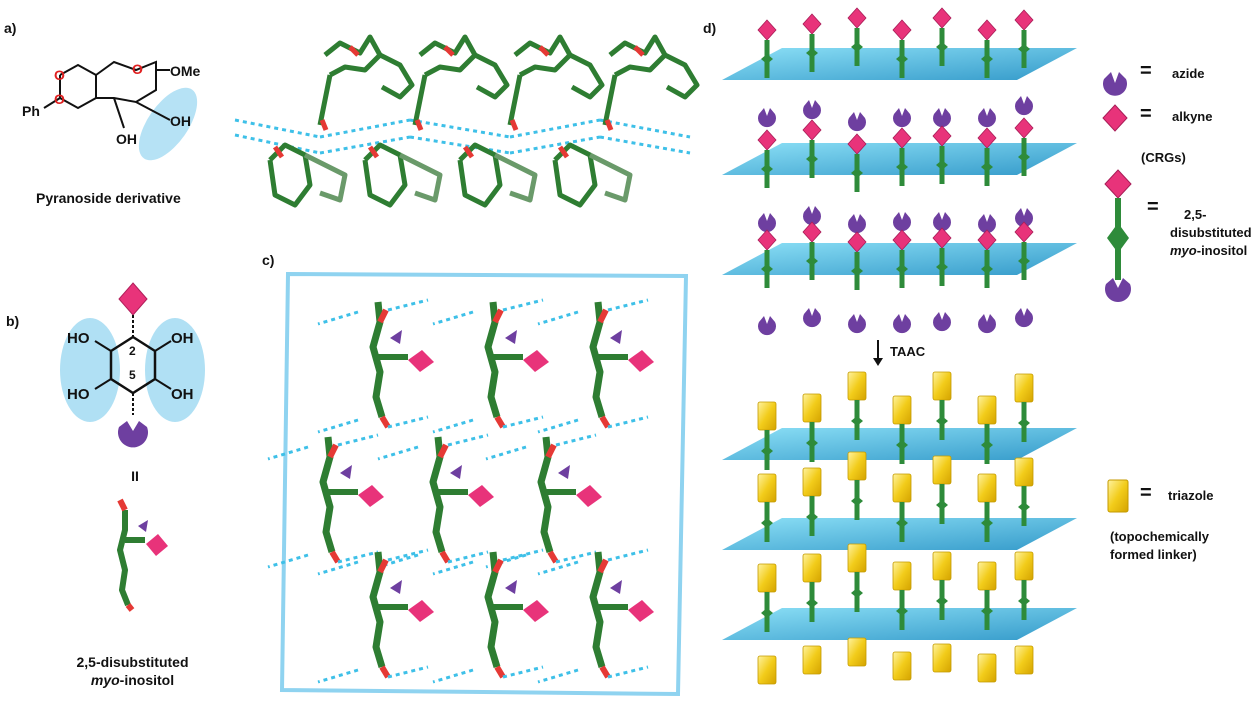  What do you see at coordinates (78, 338) in the screenshot?
I see `label-ho-top: HO` at bounding box center [78, 338].